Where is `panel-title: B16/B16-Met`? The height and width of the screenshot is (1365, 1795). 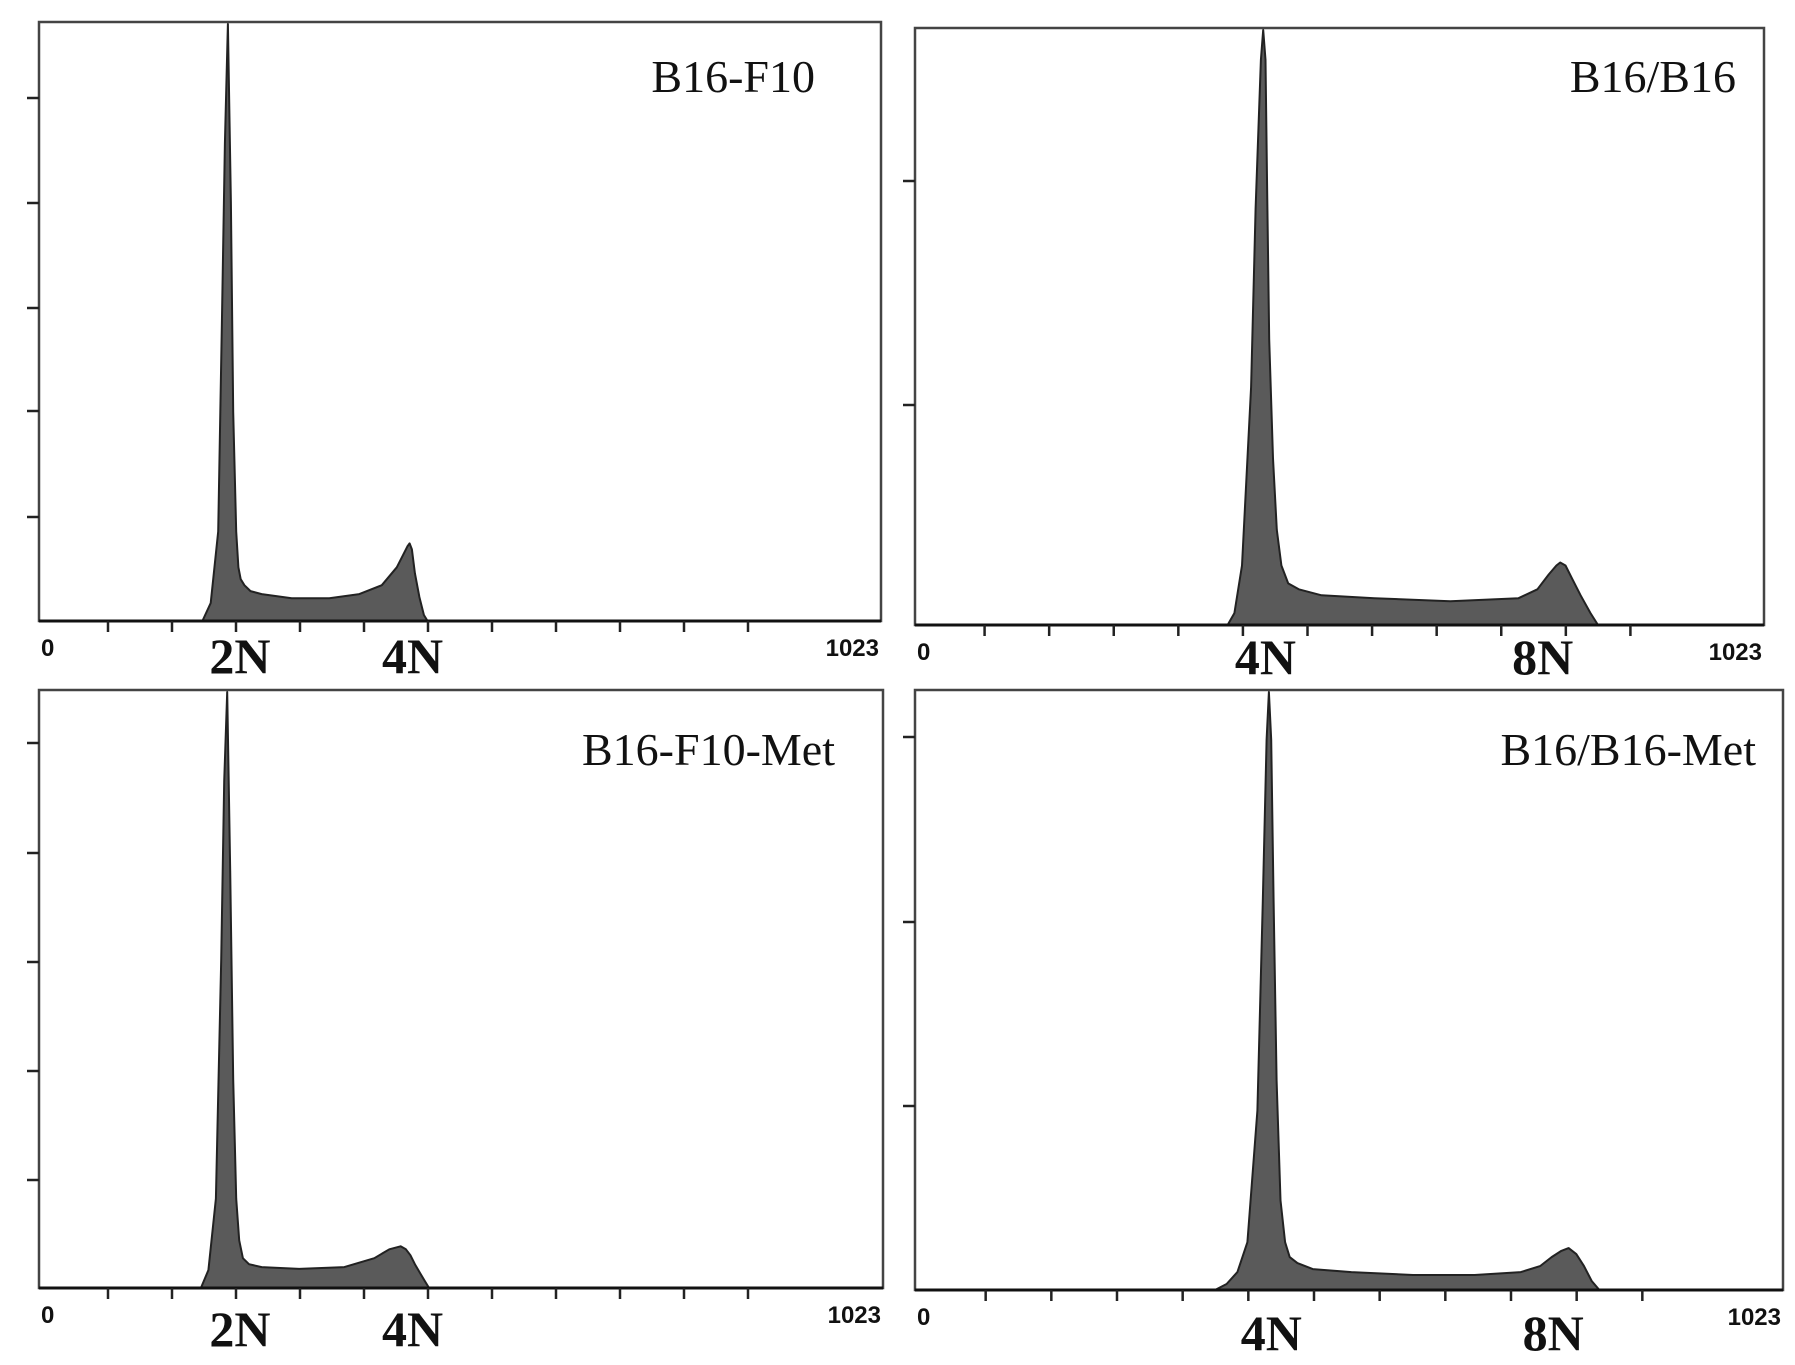
panel-title: B16/B16-Met is located at coordinates (1628, 749).